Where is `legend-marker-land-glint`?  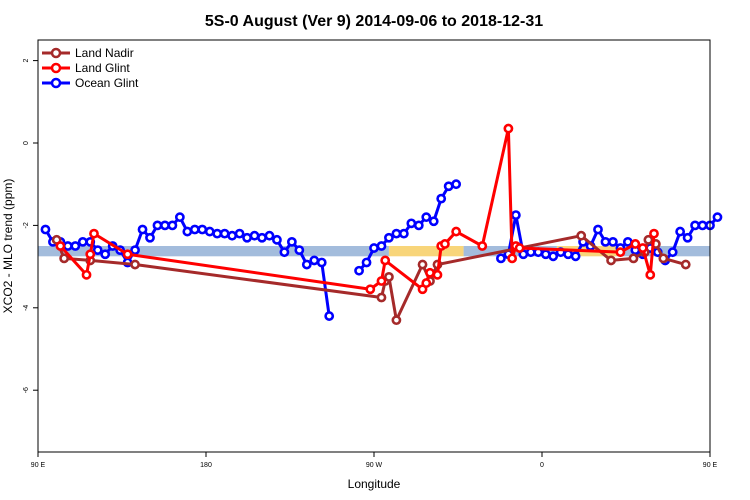
legend-marker-land-glint is located at coordinates (56, 68).